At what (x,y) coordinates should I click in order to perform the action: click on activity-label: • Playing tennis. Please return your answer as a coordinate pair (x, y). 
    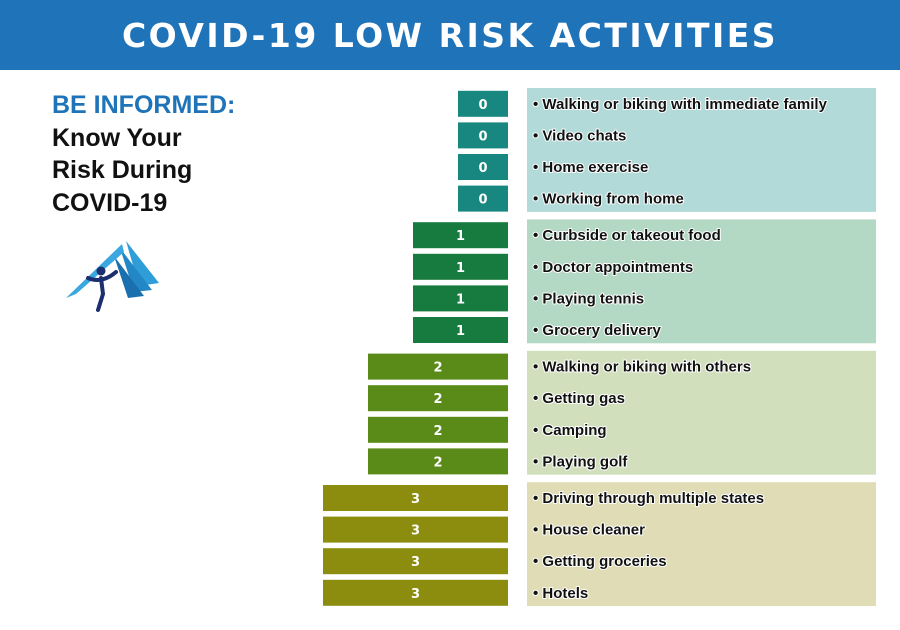
    Looking at the image, I should click on (588, 298).